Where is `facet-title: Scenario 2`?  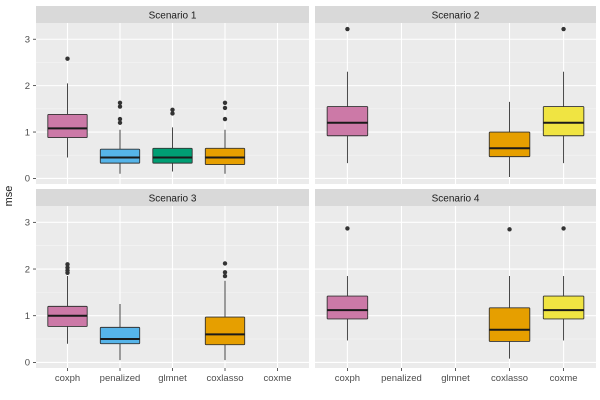
facet-title: Scenario 2 is located at coordinates (456, 16).